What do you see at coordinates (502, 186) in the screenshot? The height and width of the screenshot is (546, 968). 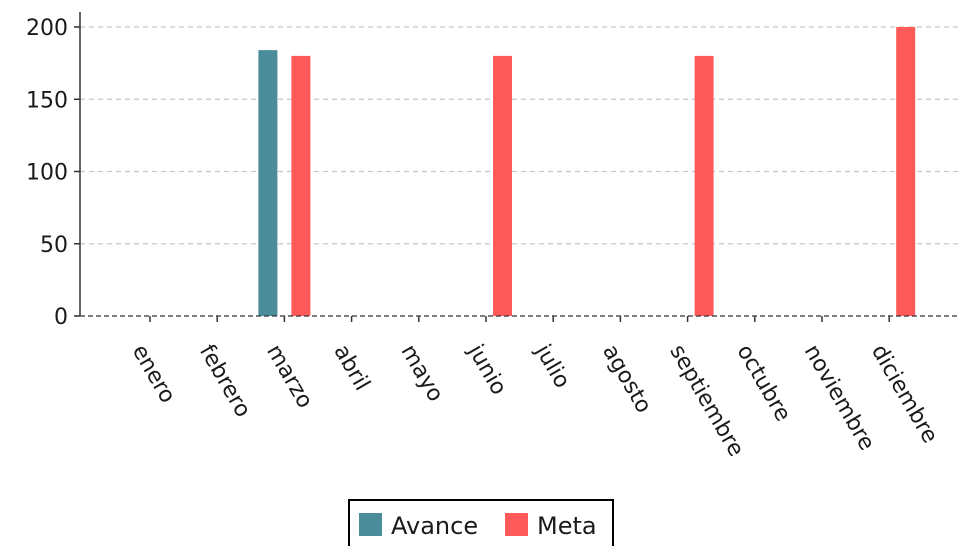 I see `bar-meta-junio` at bounding box center [502, 186].